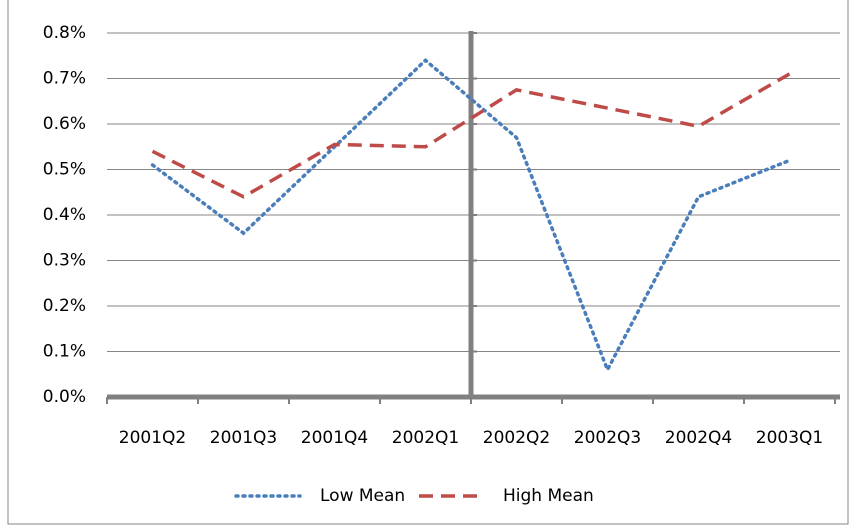 This screenshot has height=531, width=857. Describe the element at coordinates (64, 397) in the screenshot. I see `y-tick-label: 0.0%` at that location.